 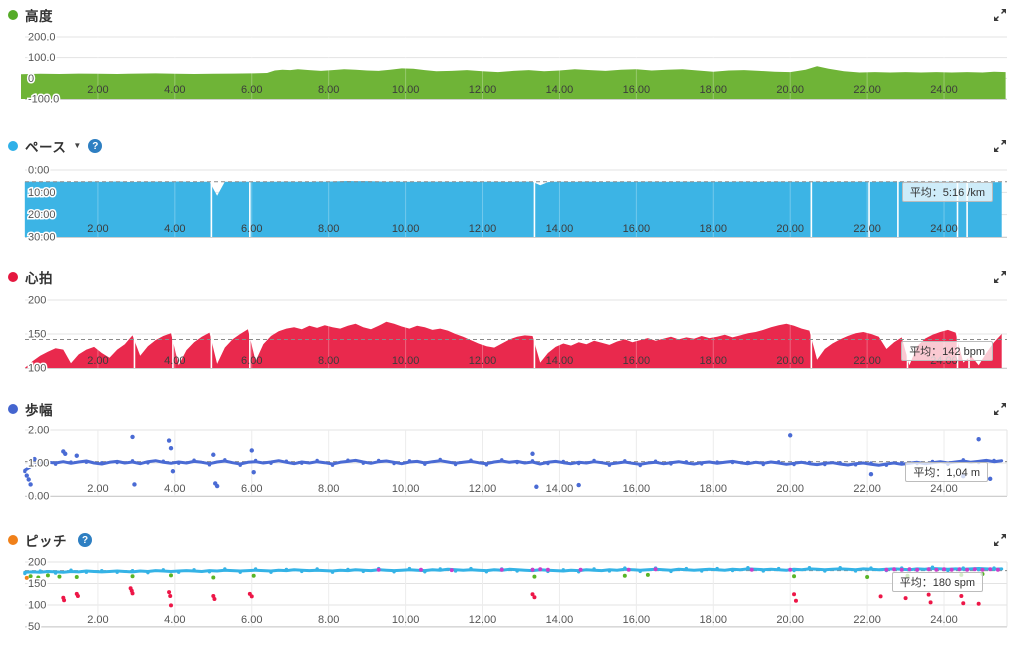 What do you see at coordinates (34, 627) in the screenshot?
I see `svg-text: 50` at bounding box center [34, 627].